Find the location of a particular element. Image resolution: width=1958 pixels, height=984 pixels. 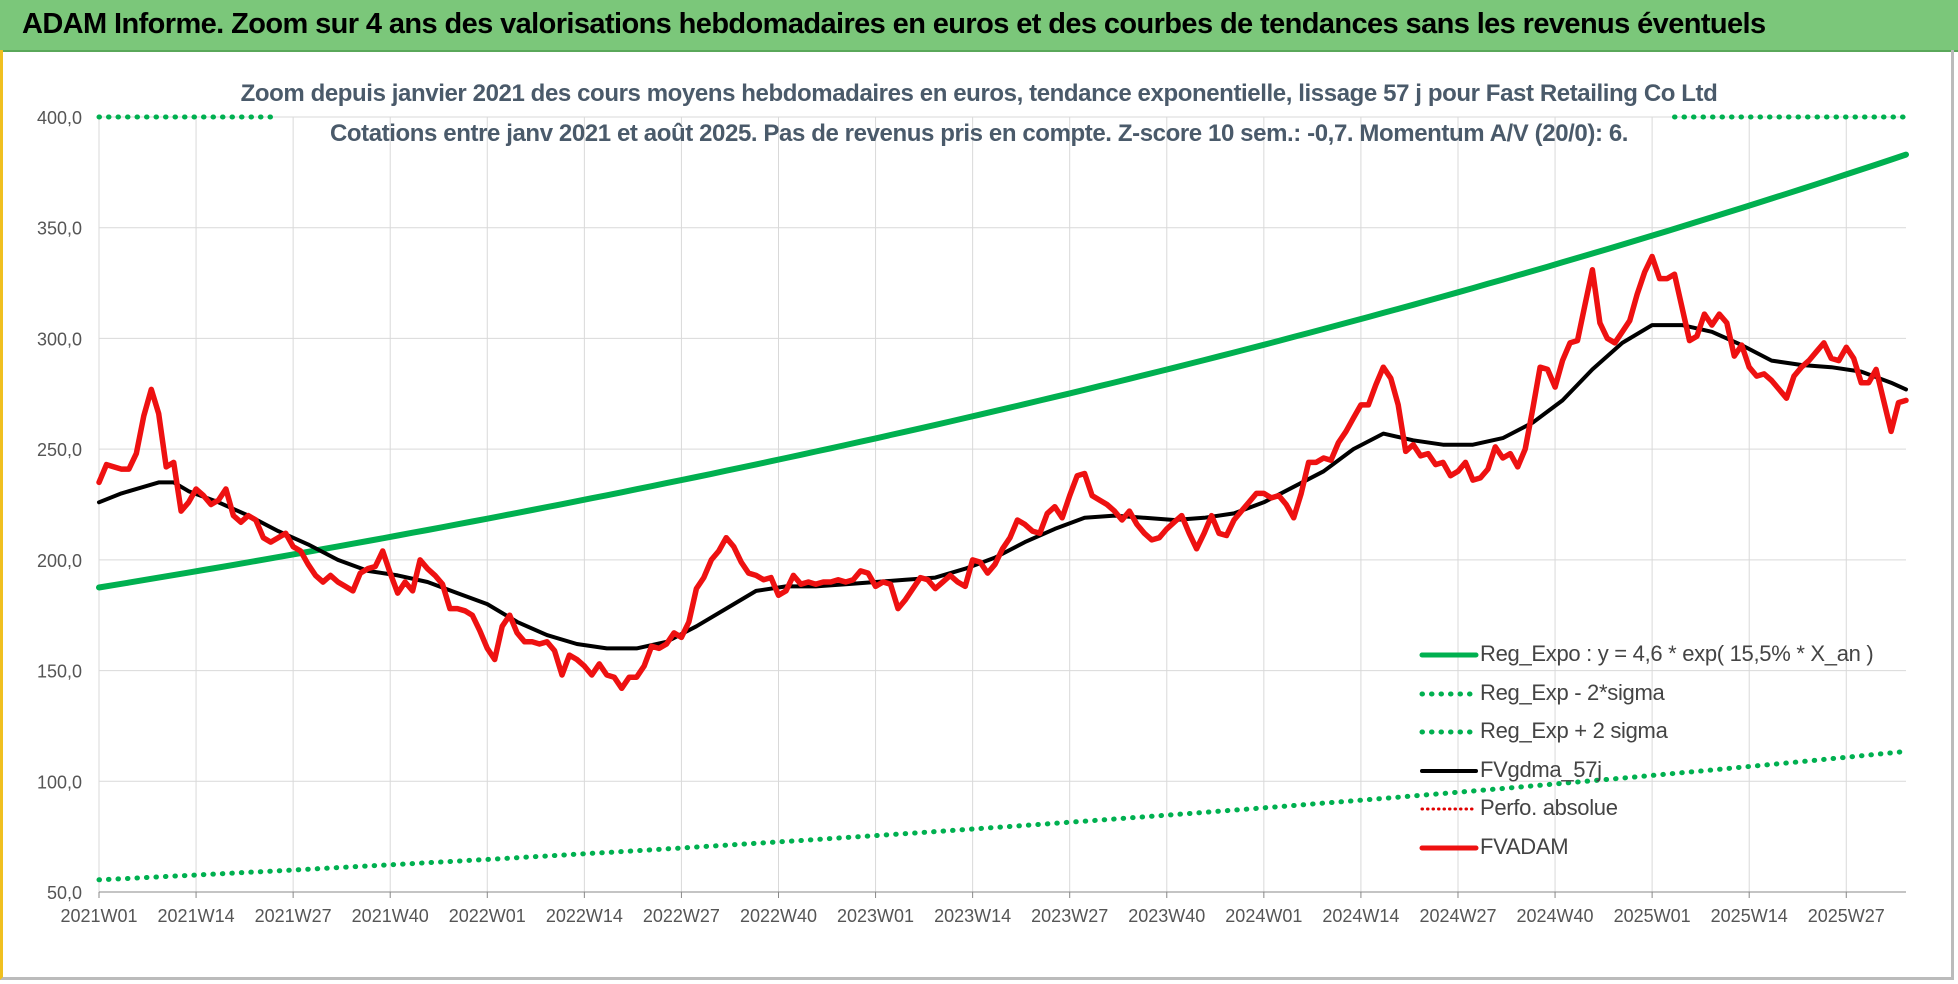

legend-label: Reg_Expo : y = 4,6 * exp( 15,5% * X_an ) is located at coordinates (1677, 653).